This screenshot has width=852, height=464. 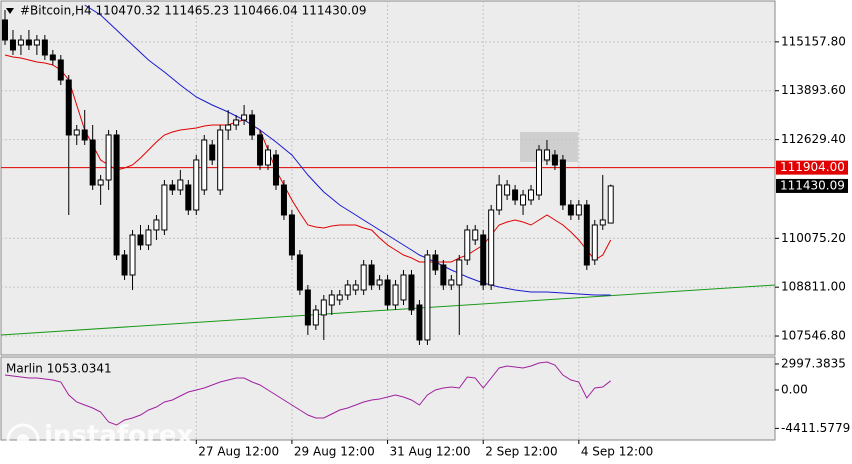 I want to click on indicator-title: Marlin 1053.0341, so click(x=59, y=369).